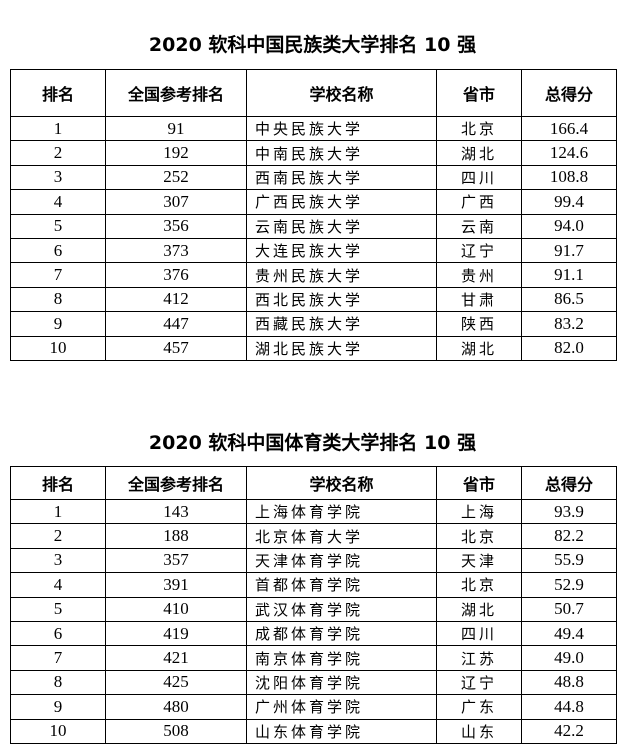 The width and height of the screenshot is (625, 752). What do you see at coordinates (341, 275) in the screenshot?
I see `cell-school-name: 贵州民族大学` at bounding box center [341, 275].